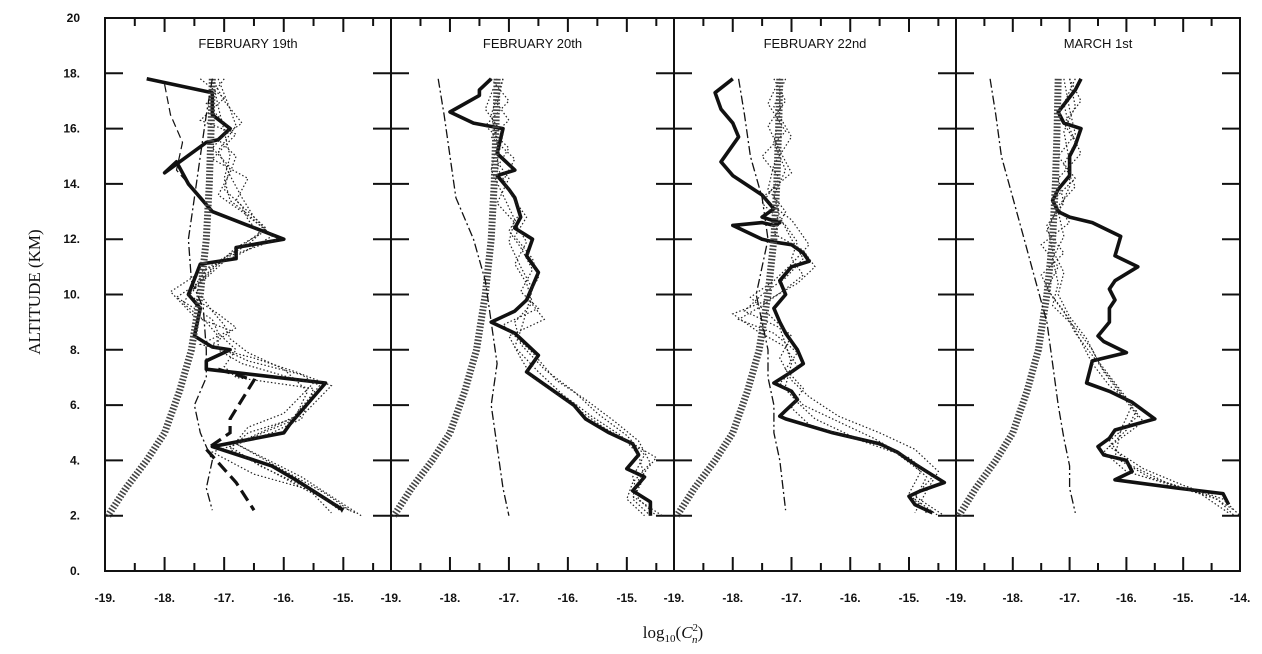 The height and width of the screenshot is (654, 1262). I want to click on x-axis-title-base: log, so click(654, 632).